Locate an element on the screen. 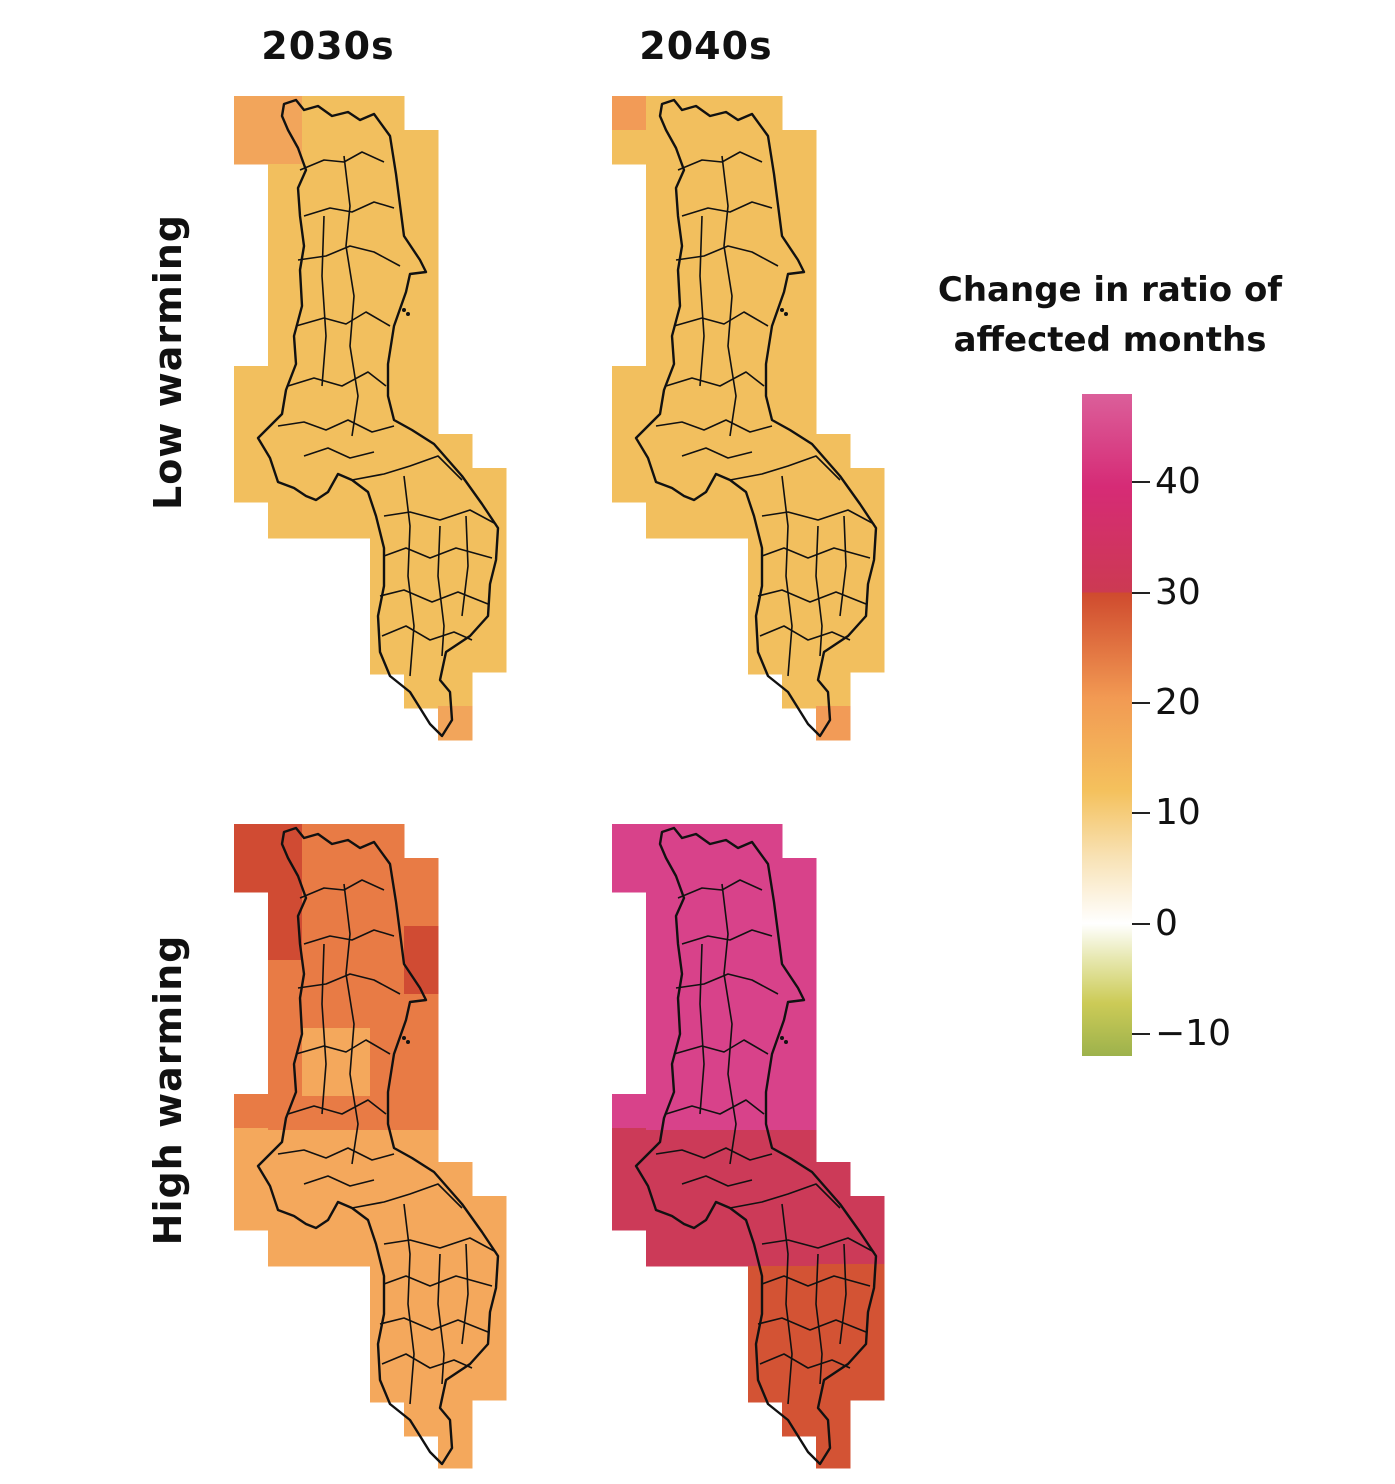 This screenshot has height=1484, width=1395. malawi-map-high-2030s is located at coordinates (370, 1146).